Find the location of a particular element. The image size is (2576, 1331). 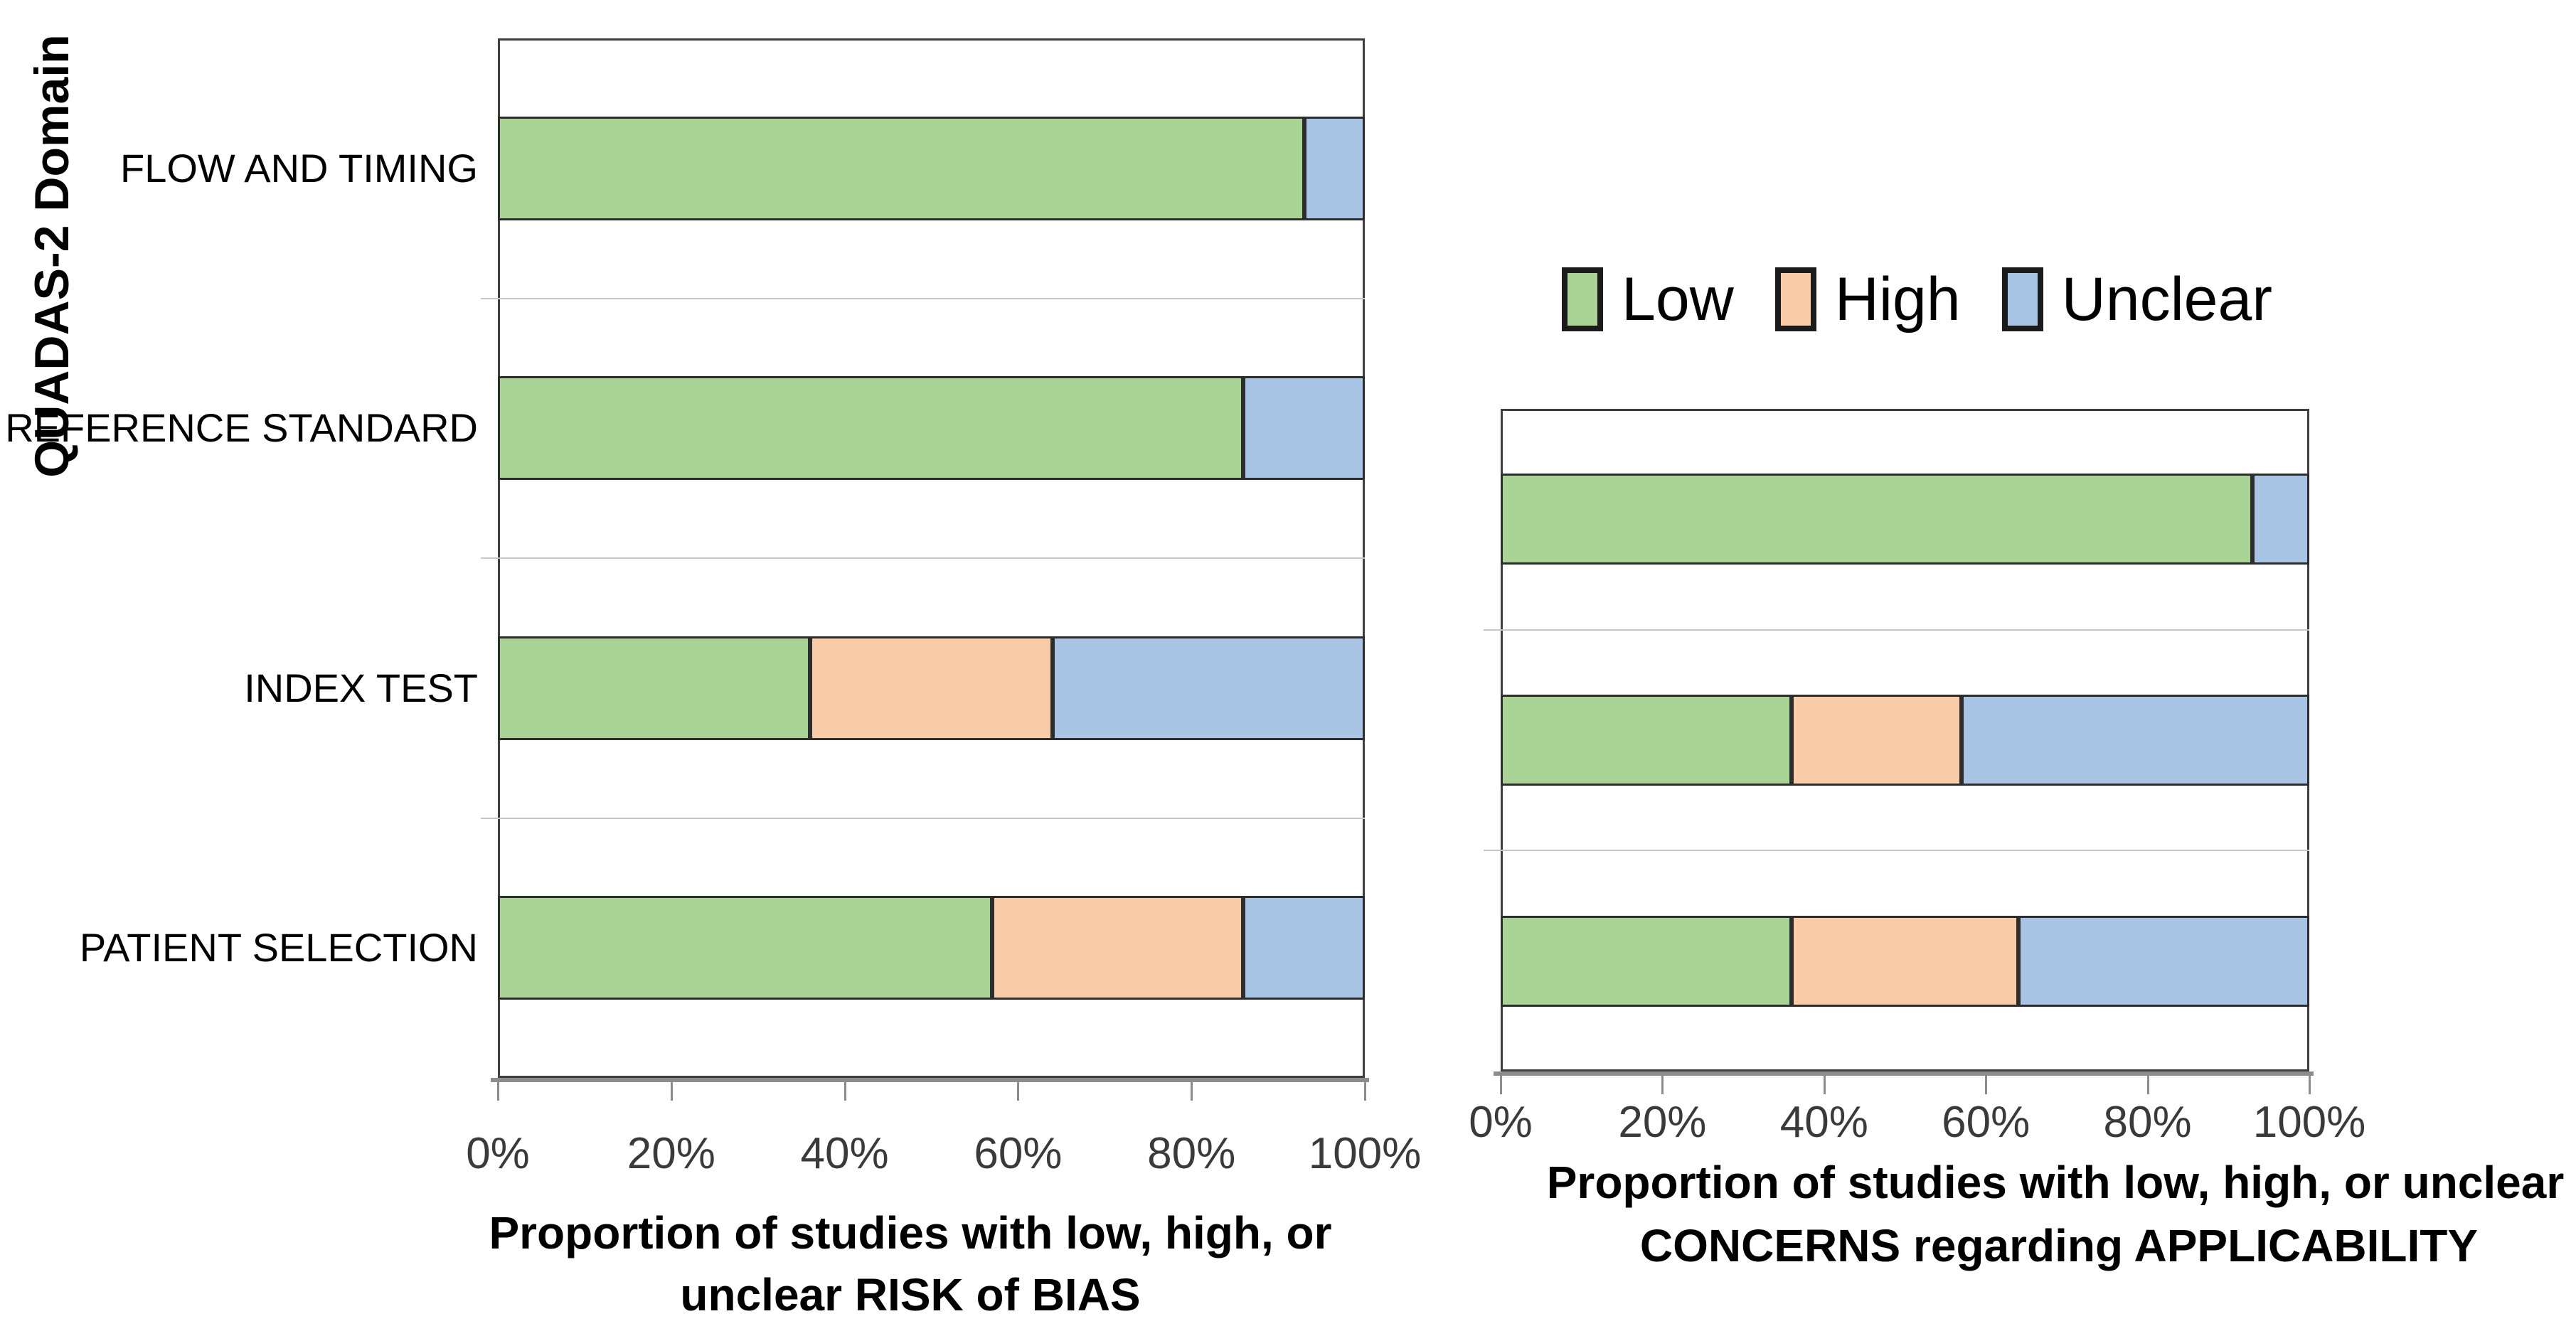

right-x-tick-label: 0% is located at coordinates (1501, 1122).